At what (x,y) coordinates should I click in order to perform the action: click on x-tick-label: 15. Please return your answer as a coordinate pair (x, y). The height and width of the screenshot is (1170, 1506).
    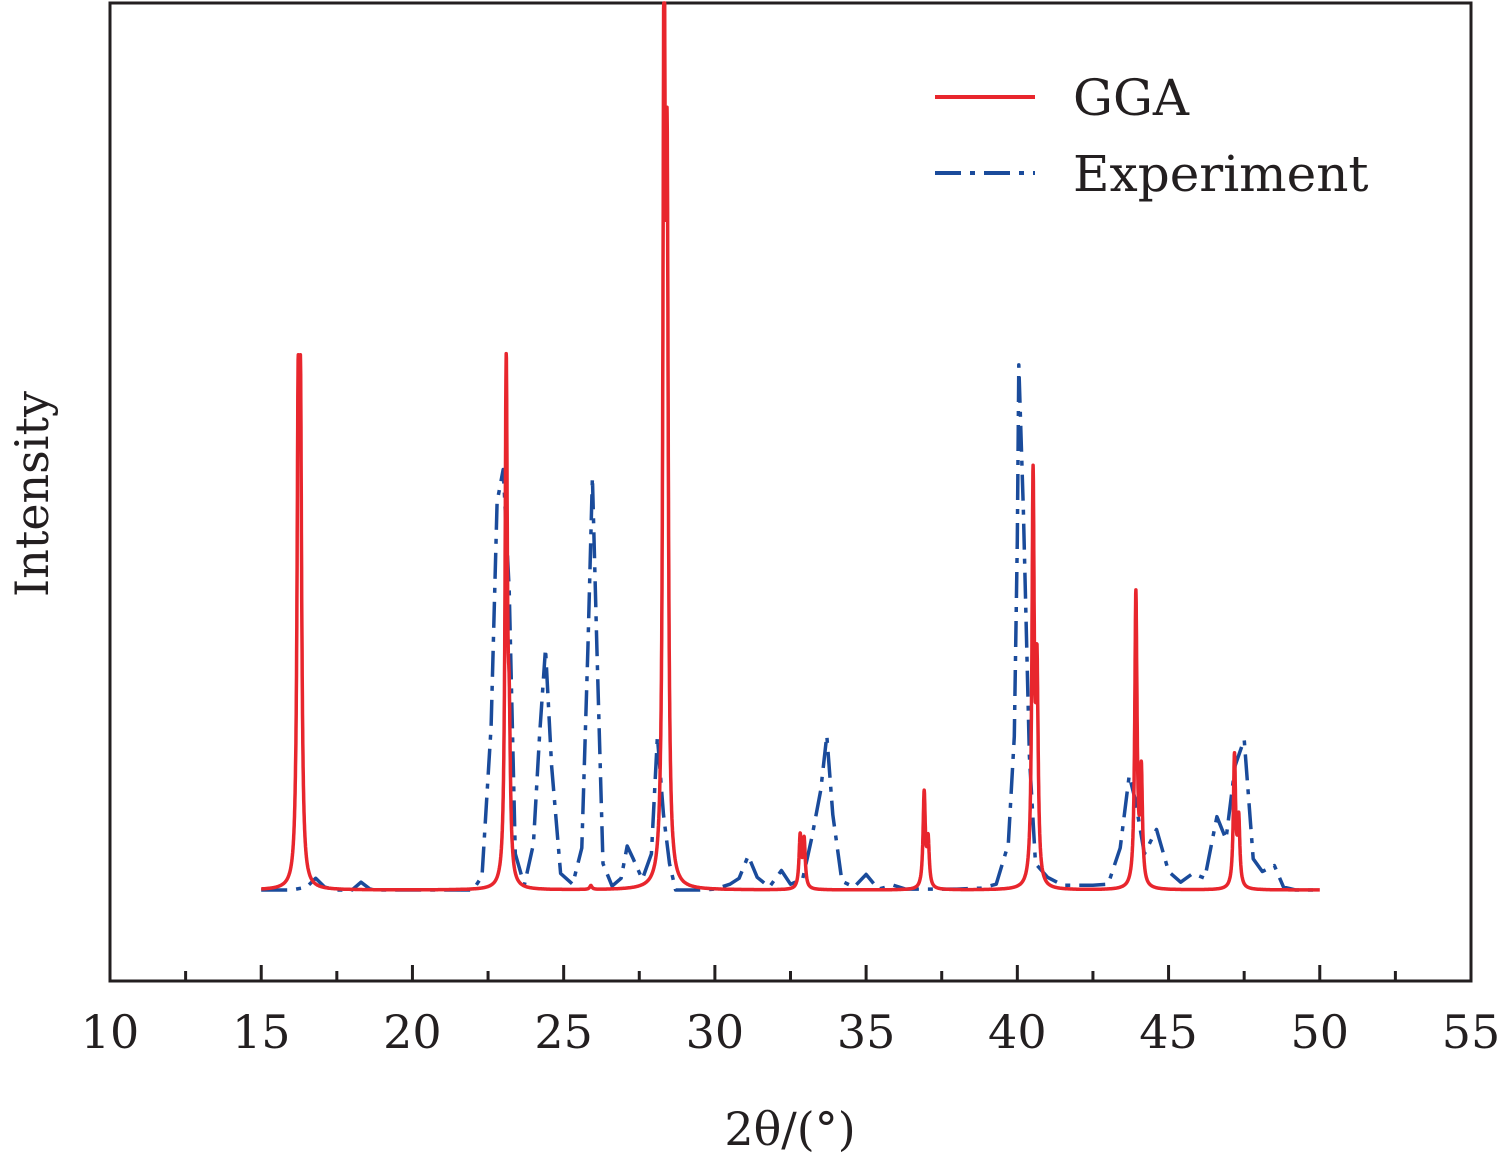
    Looking at the image, I should click on (261, 1032).